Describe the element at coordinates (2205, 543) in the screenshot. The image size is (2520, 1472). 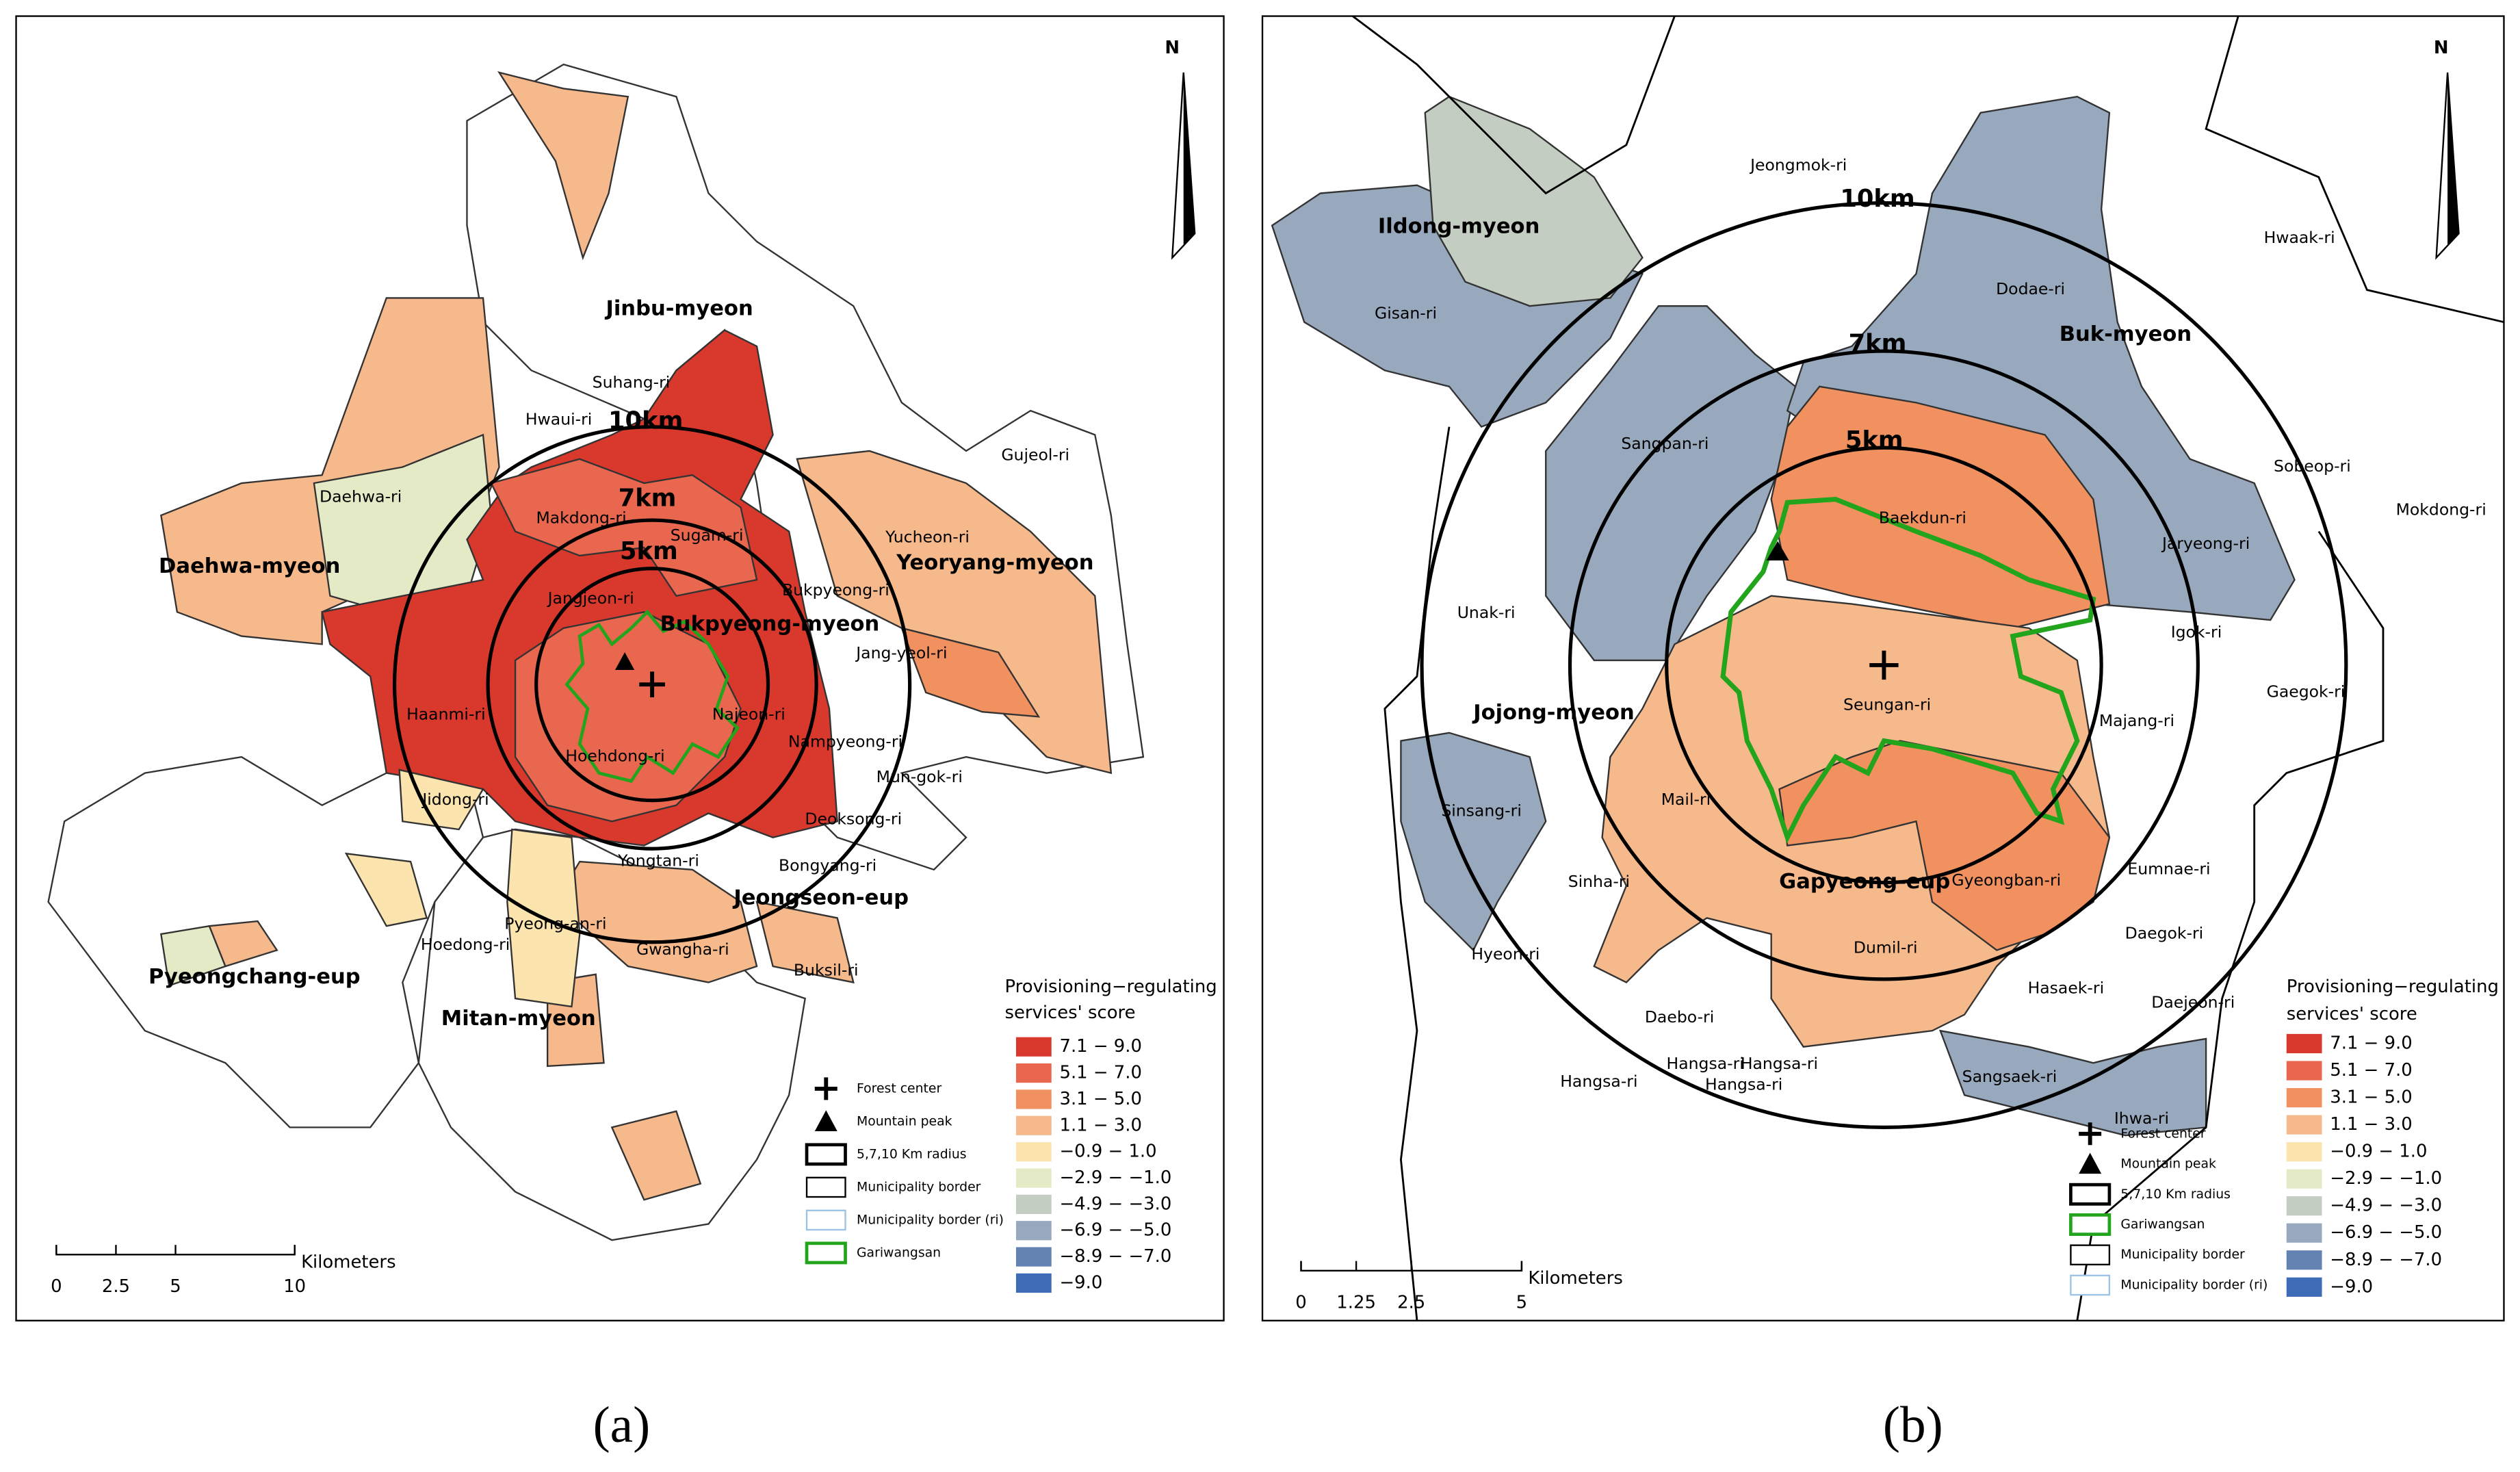
I see `place-label: Jaryeong-ri` at that location.